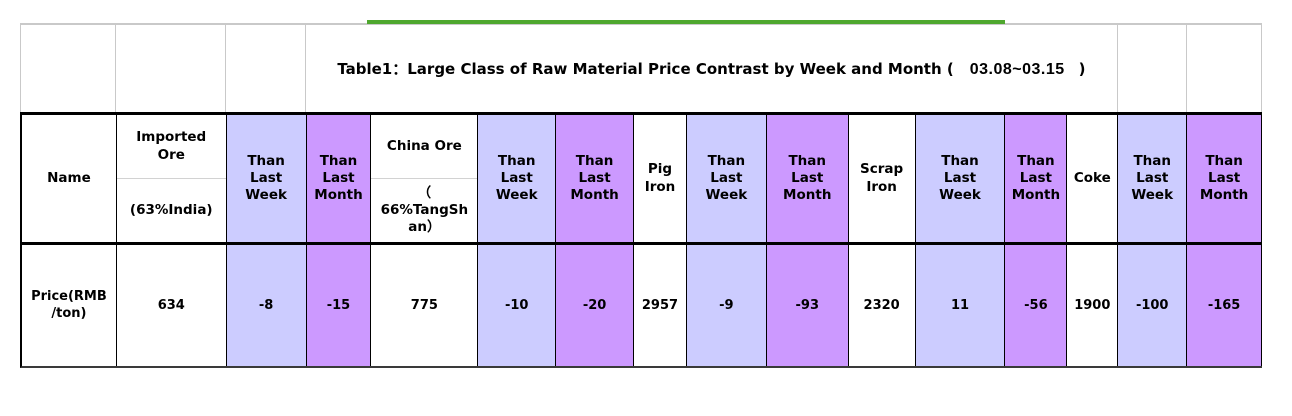 This screenshot has width=1292, height=416. I want to click on price-imported-ore: 634, so click(171, 305).